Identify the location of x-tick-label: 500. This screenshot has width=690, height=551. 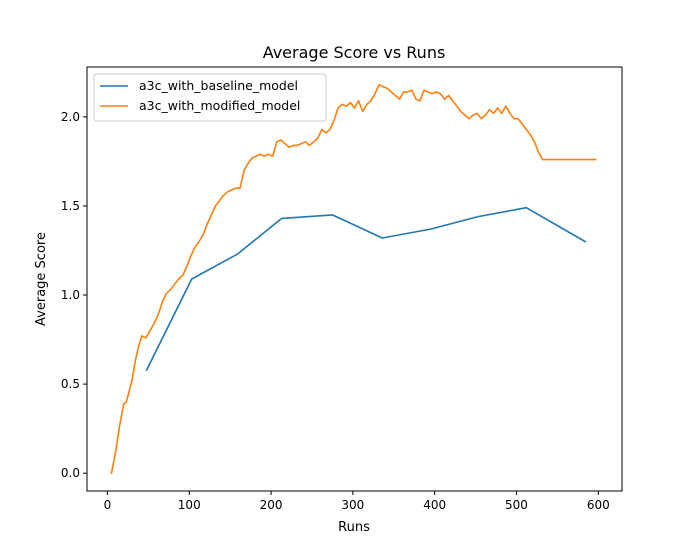
(516, 505).